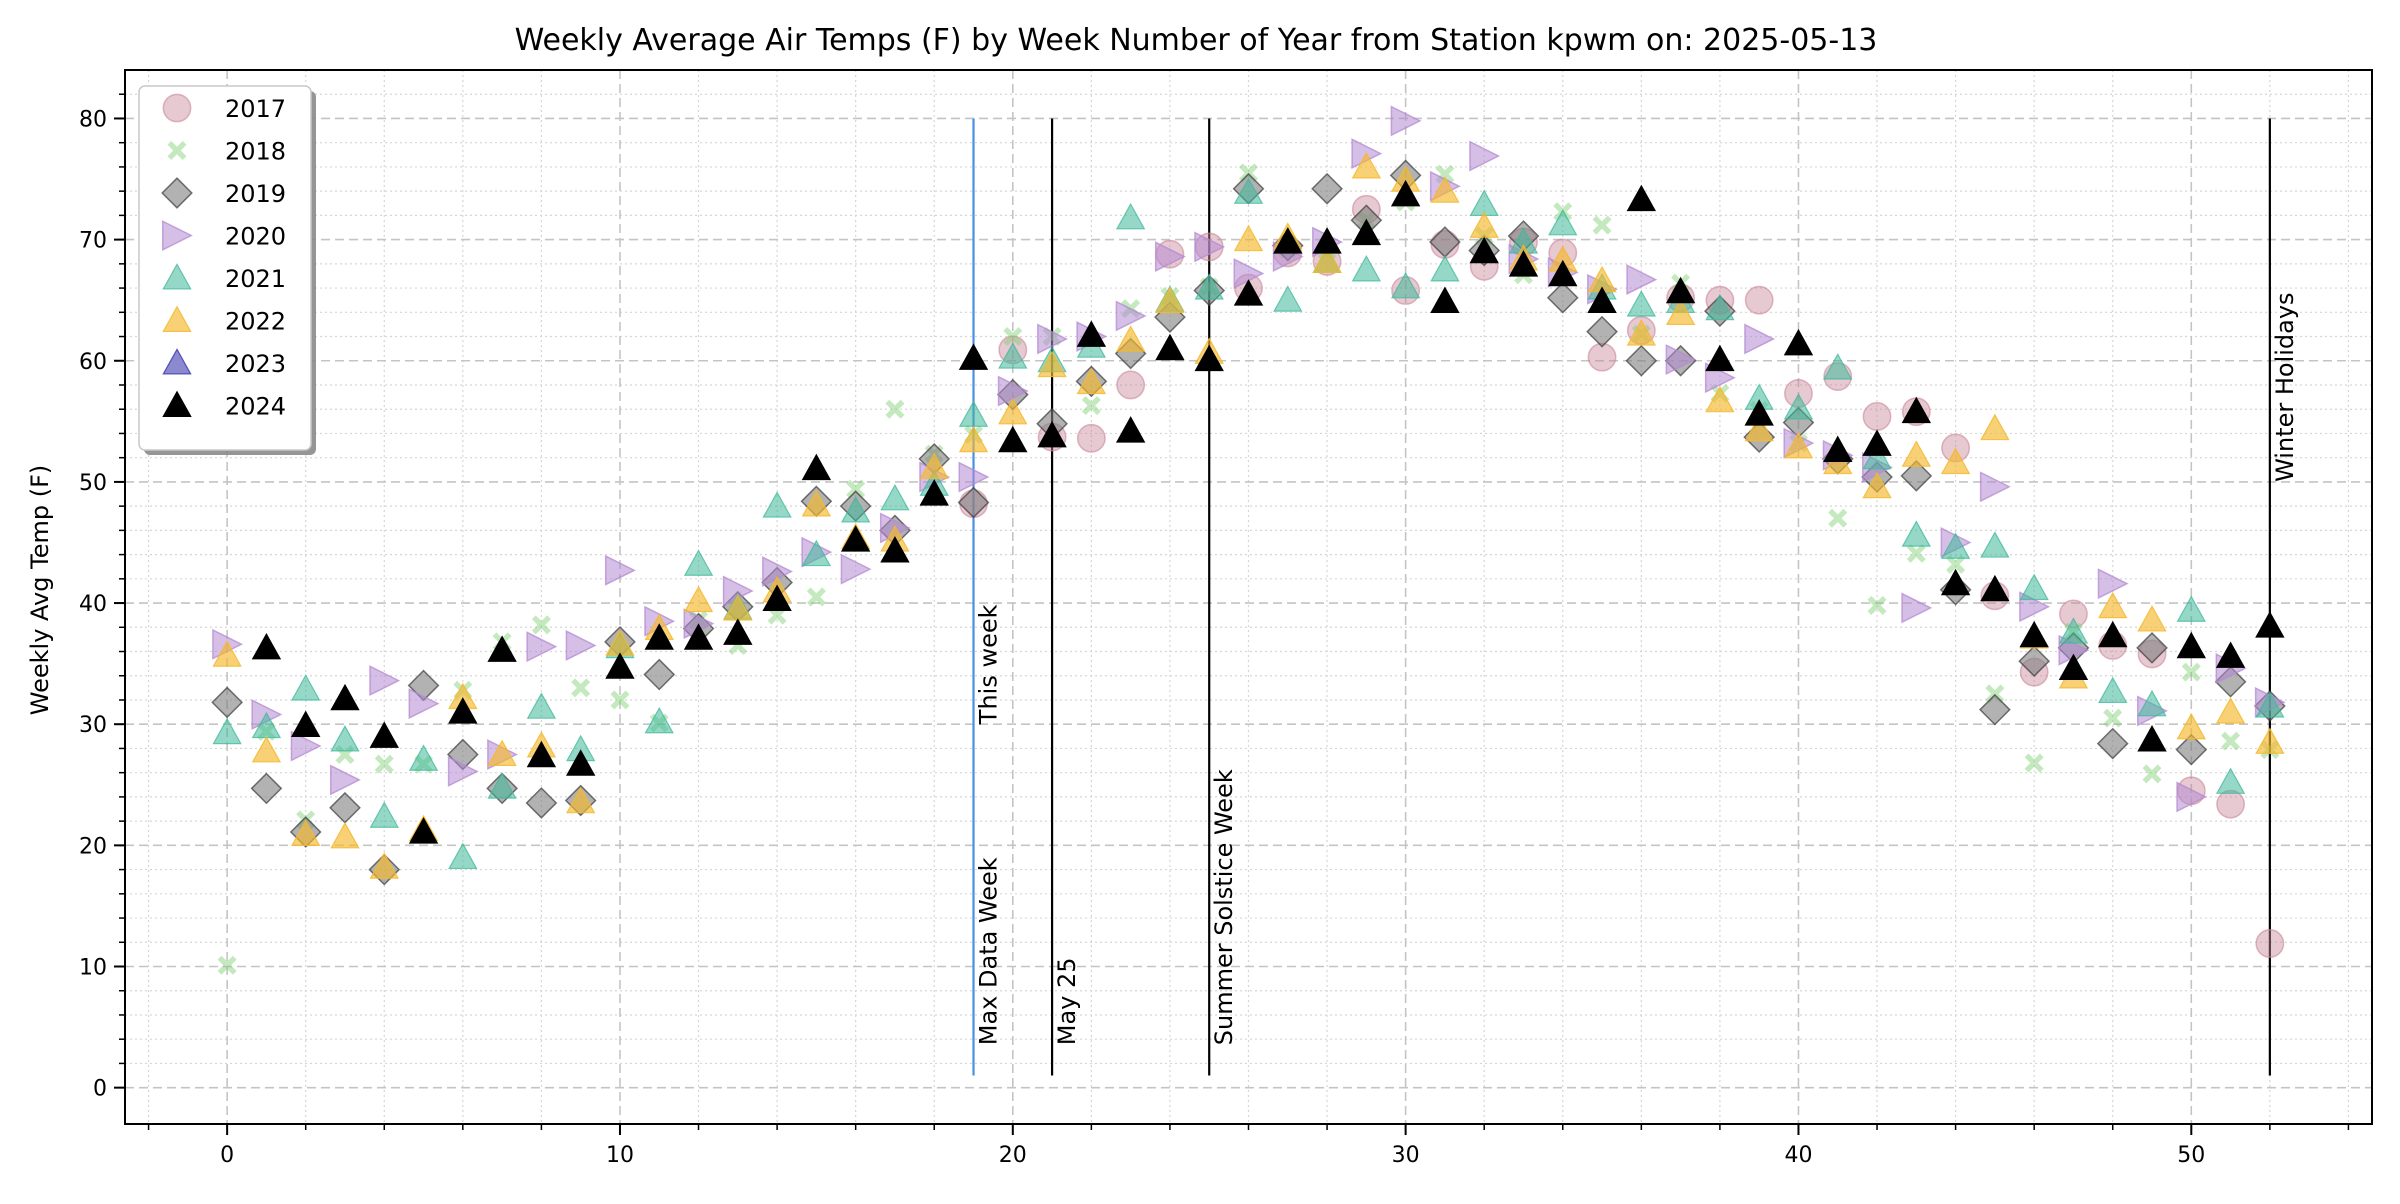 The width and height of the screenshot is (2400, 1204). I want to click on legend-label: 2017, so click(255, 109).